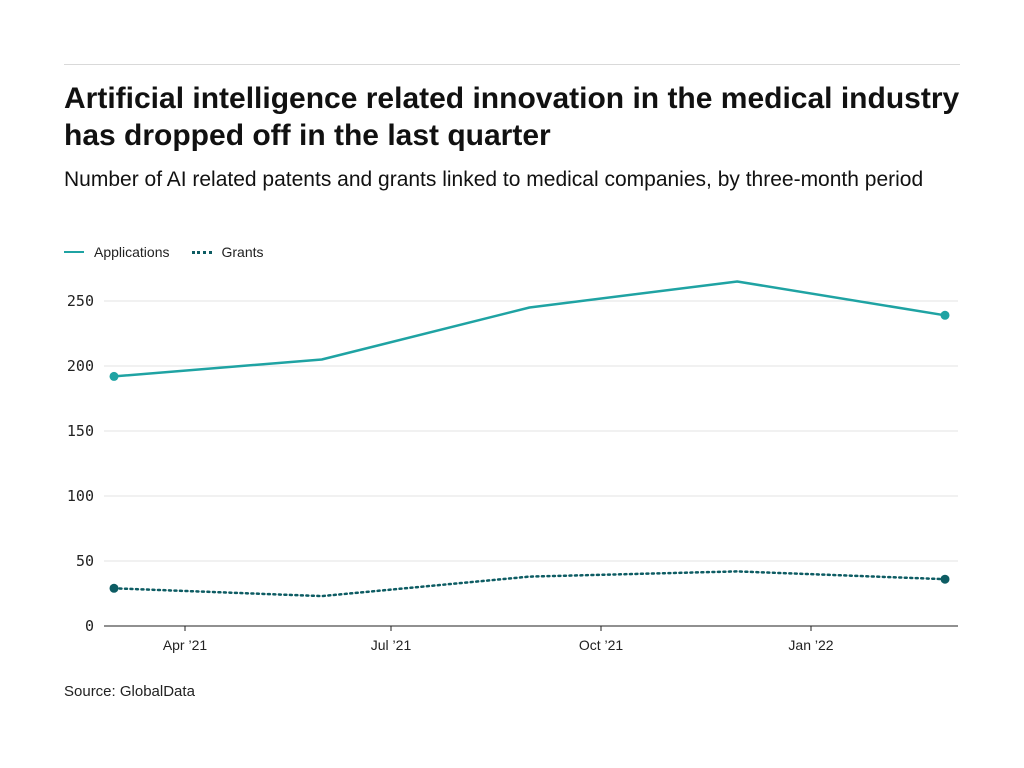 The image size is (1024, 768). Describe the element at coordinates (132, 252) in the screenshot. I see `legend-label-applications: Applications` at that location.